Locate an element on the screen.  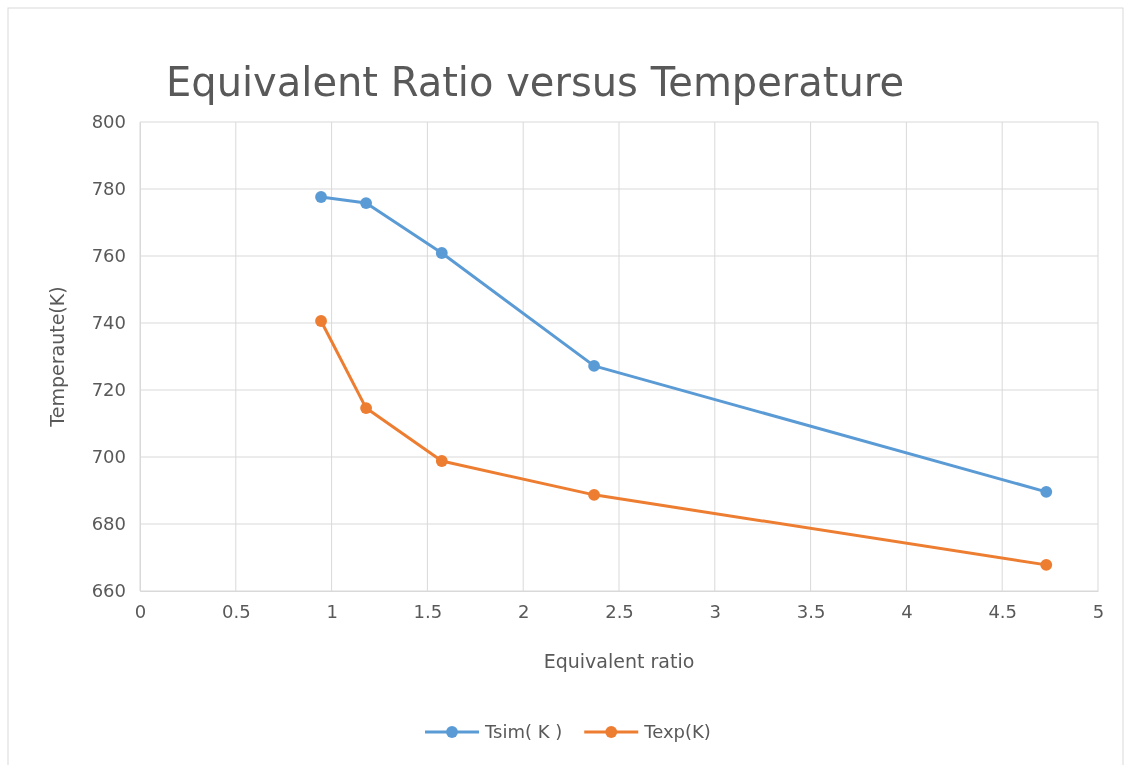
y-tick-label: 800 is located at coordinates (108, 122).